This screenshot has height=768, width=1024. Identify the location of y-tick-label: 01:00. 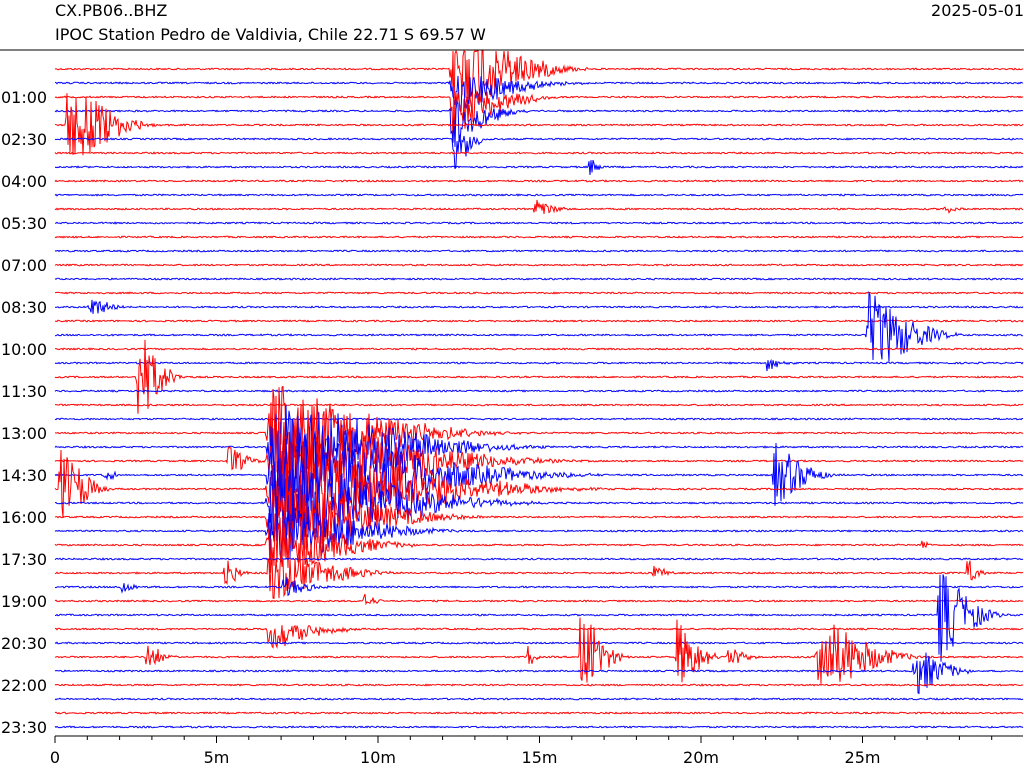
(24, 97).